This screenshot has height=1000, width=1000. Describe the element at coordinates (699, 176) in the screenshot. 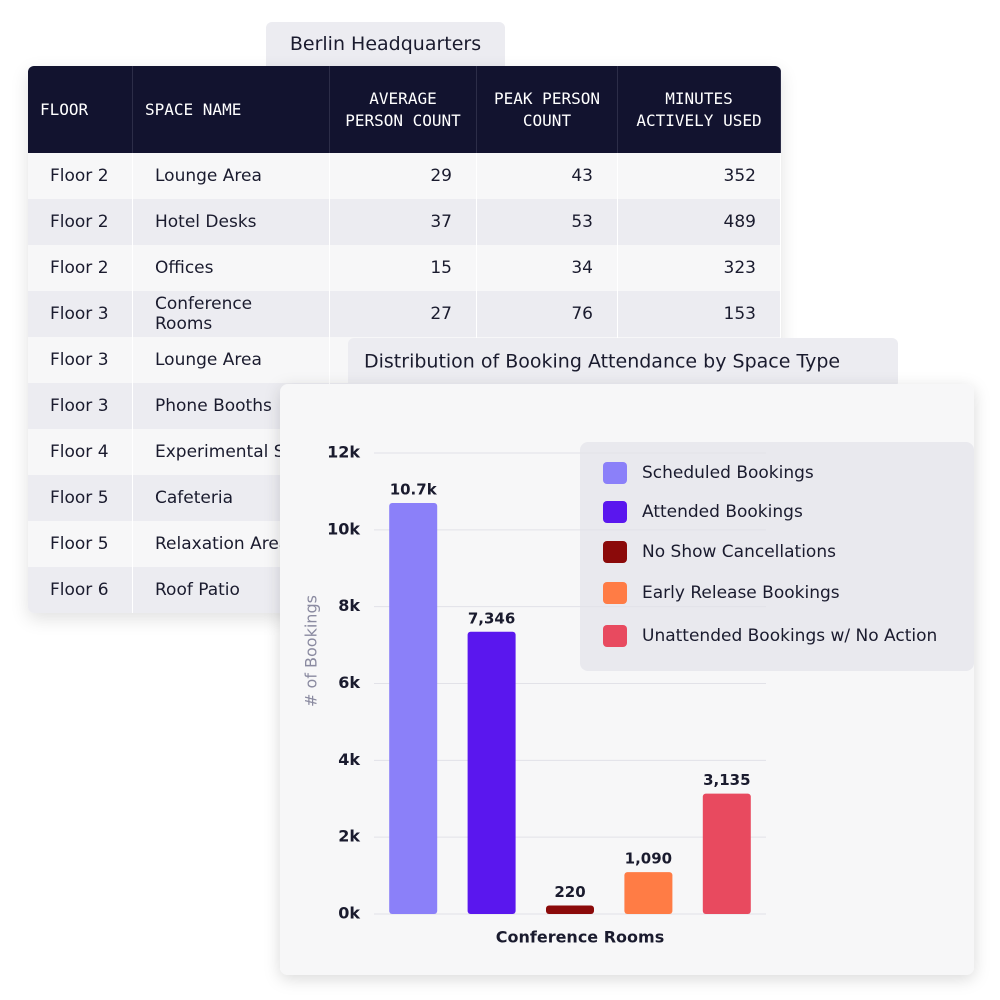

I see `table-cell: 352` at that location.